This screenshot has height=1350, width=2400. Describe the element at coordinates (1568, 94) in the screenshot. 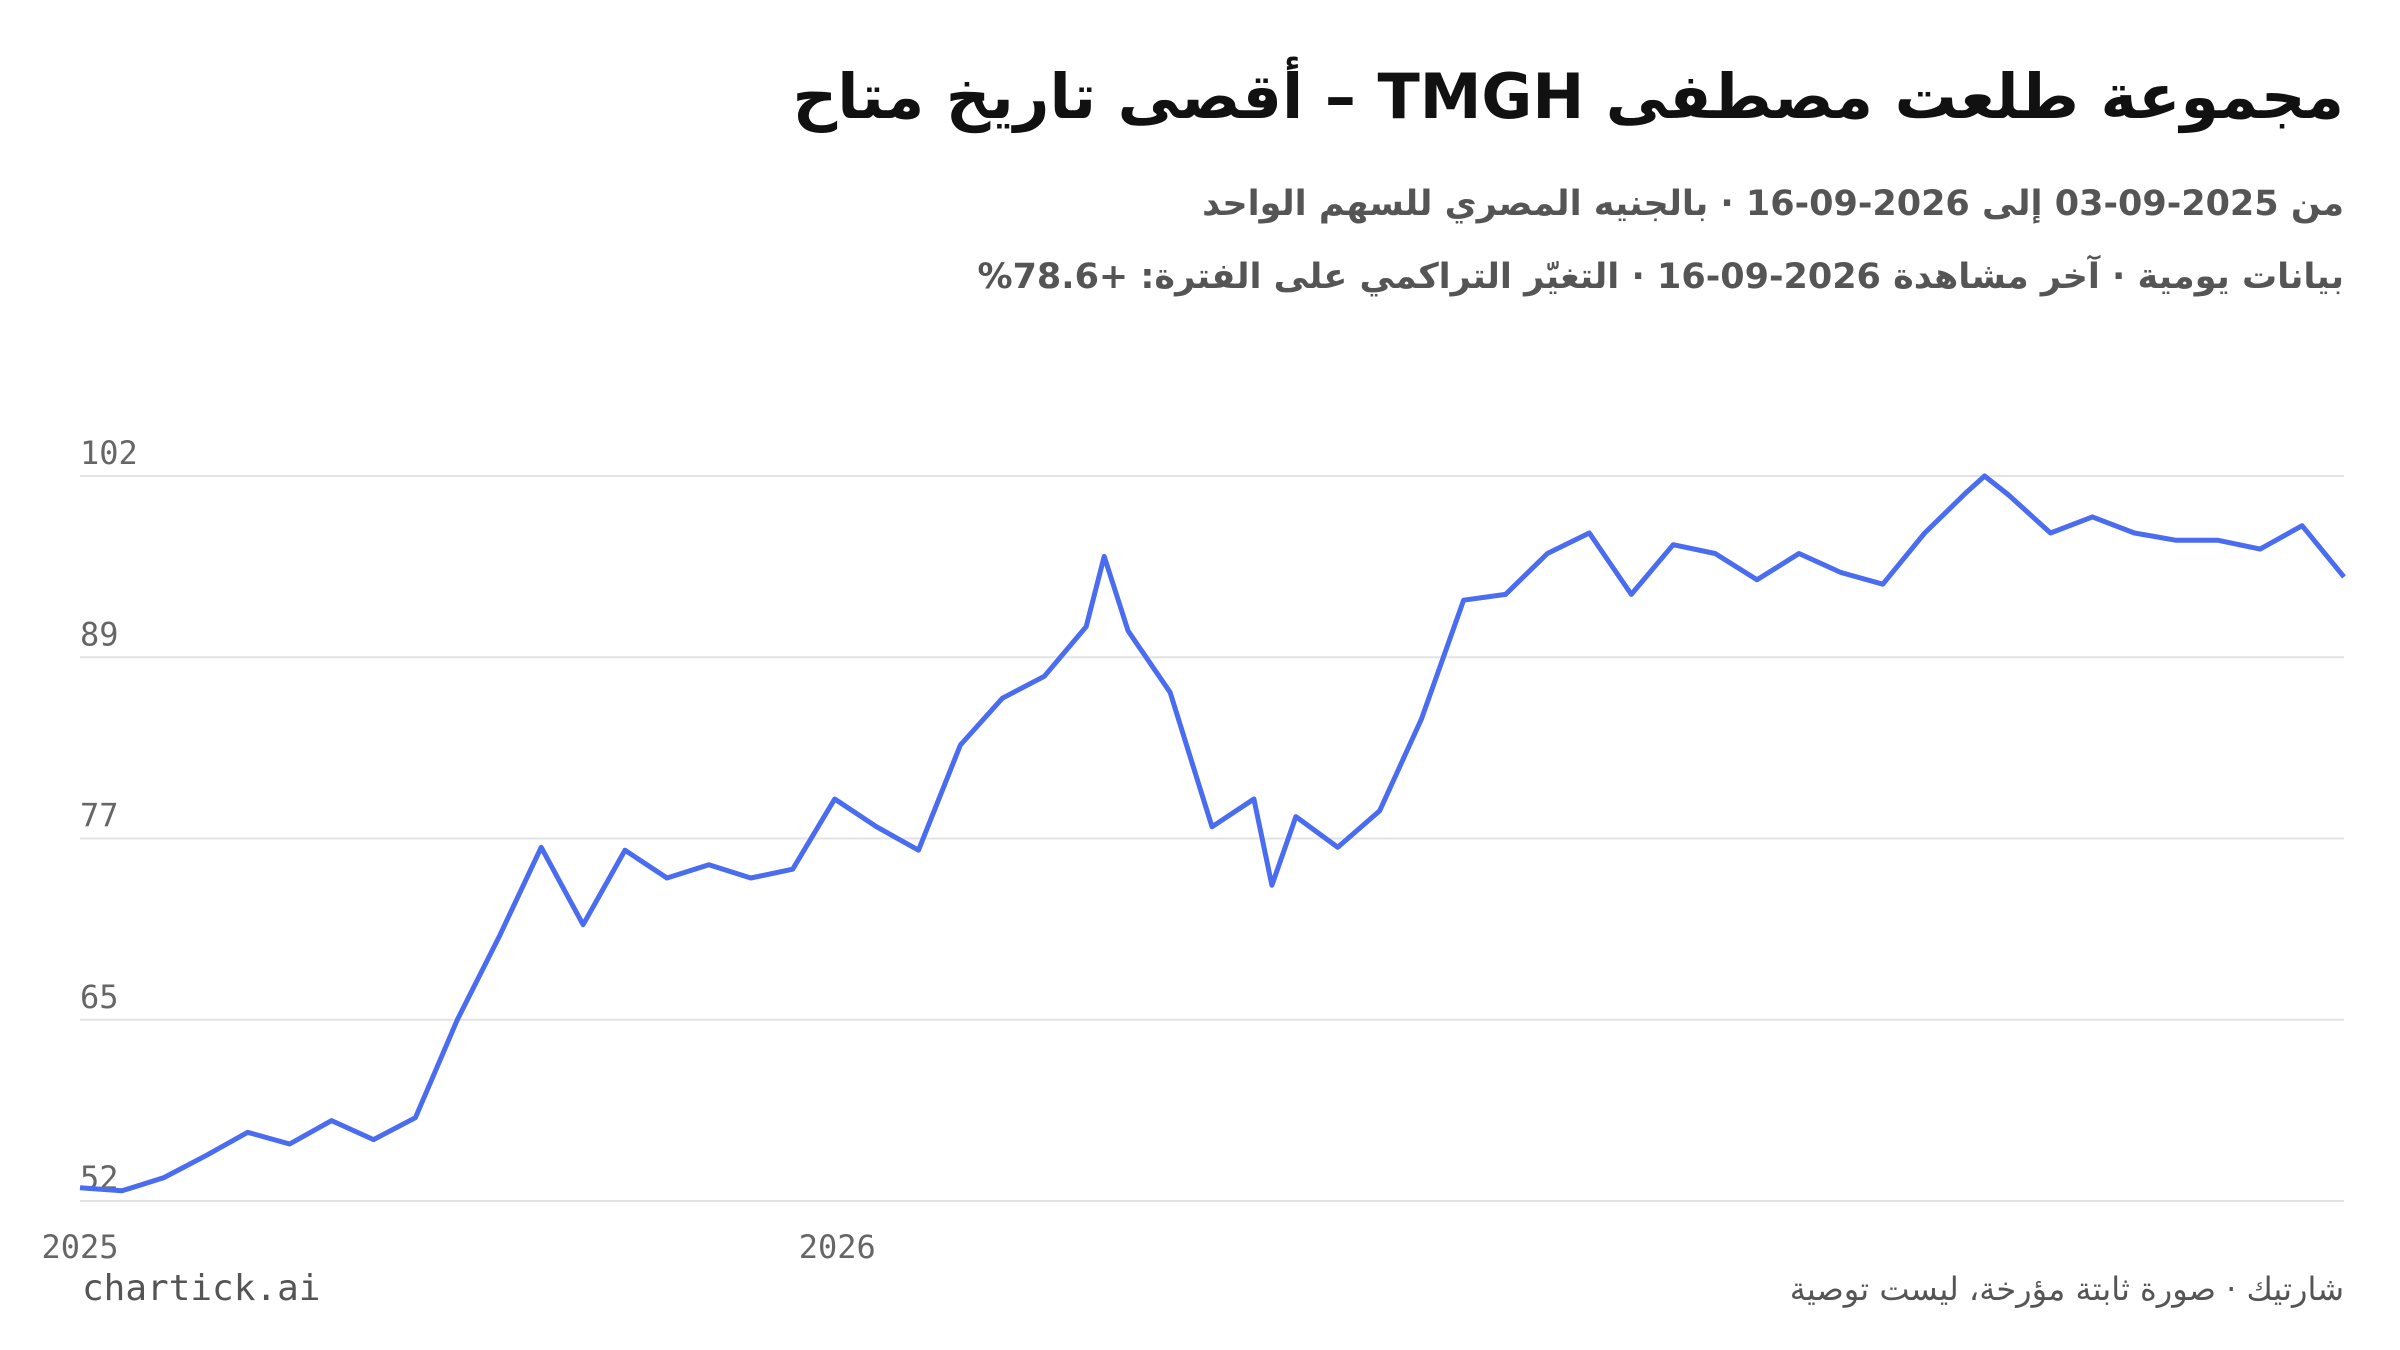

I see `chart-title: مجموعة طلعت مصطفى TMGH – أقصى تاريخ متاح` at that location.